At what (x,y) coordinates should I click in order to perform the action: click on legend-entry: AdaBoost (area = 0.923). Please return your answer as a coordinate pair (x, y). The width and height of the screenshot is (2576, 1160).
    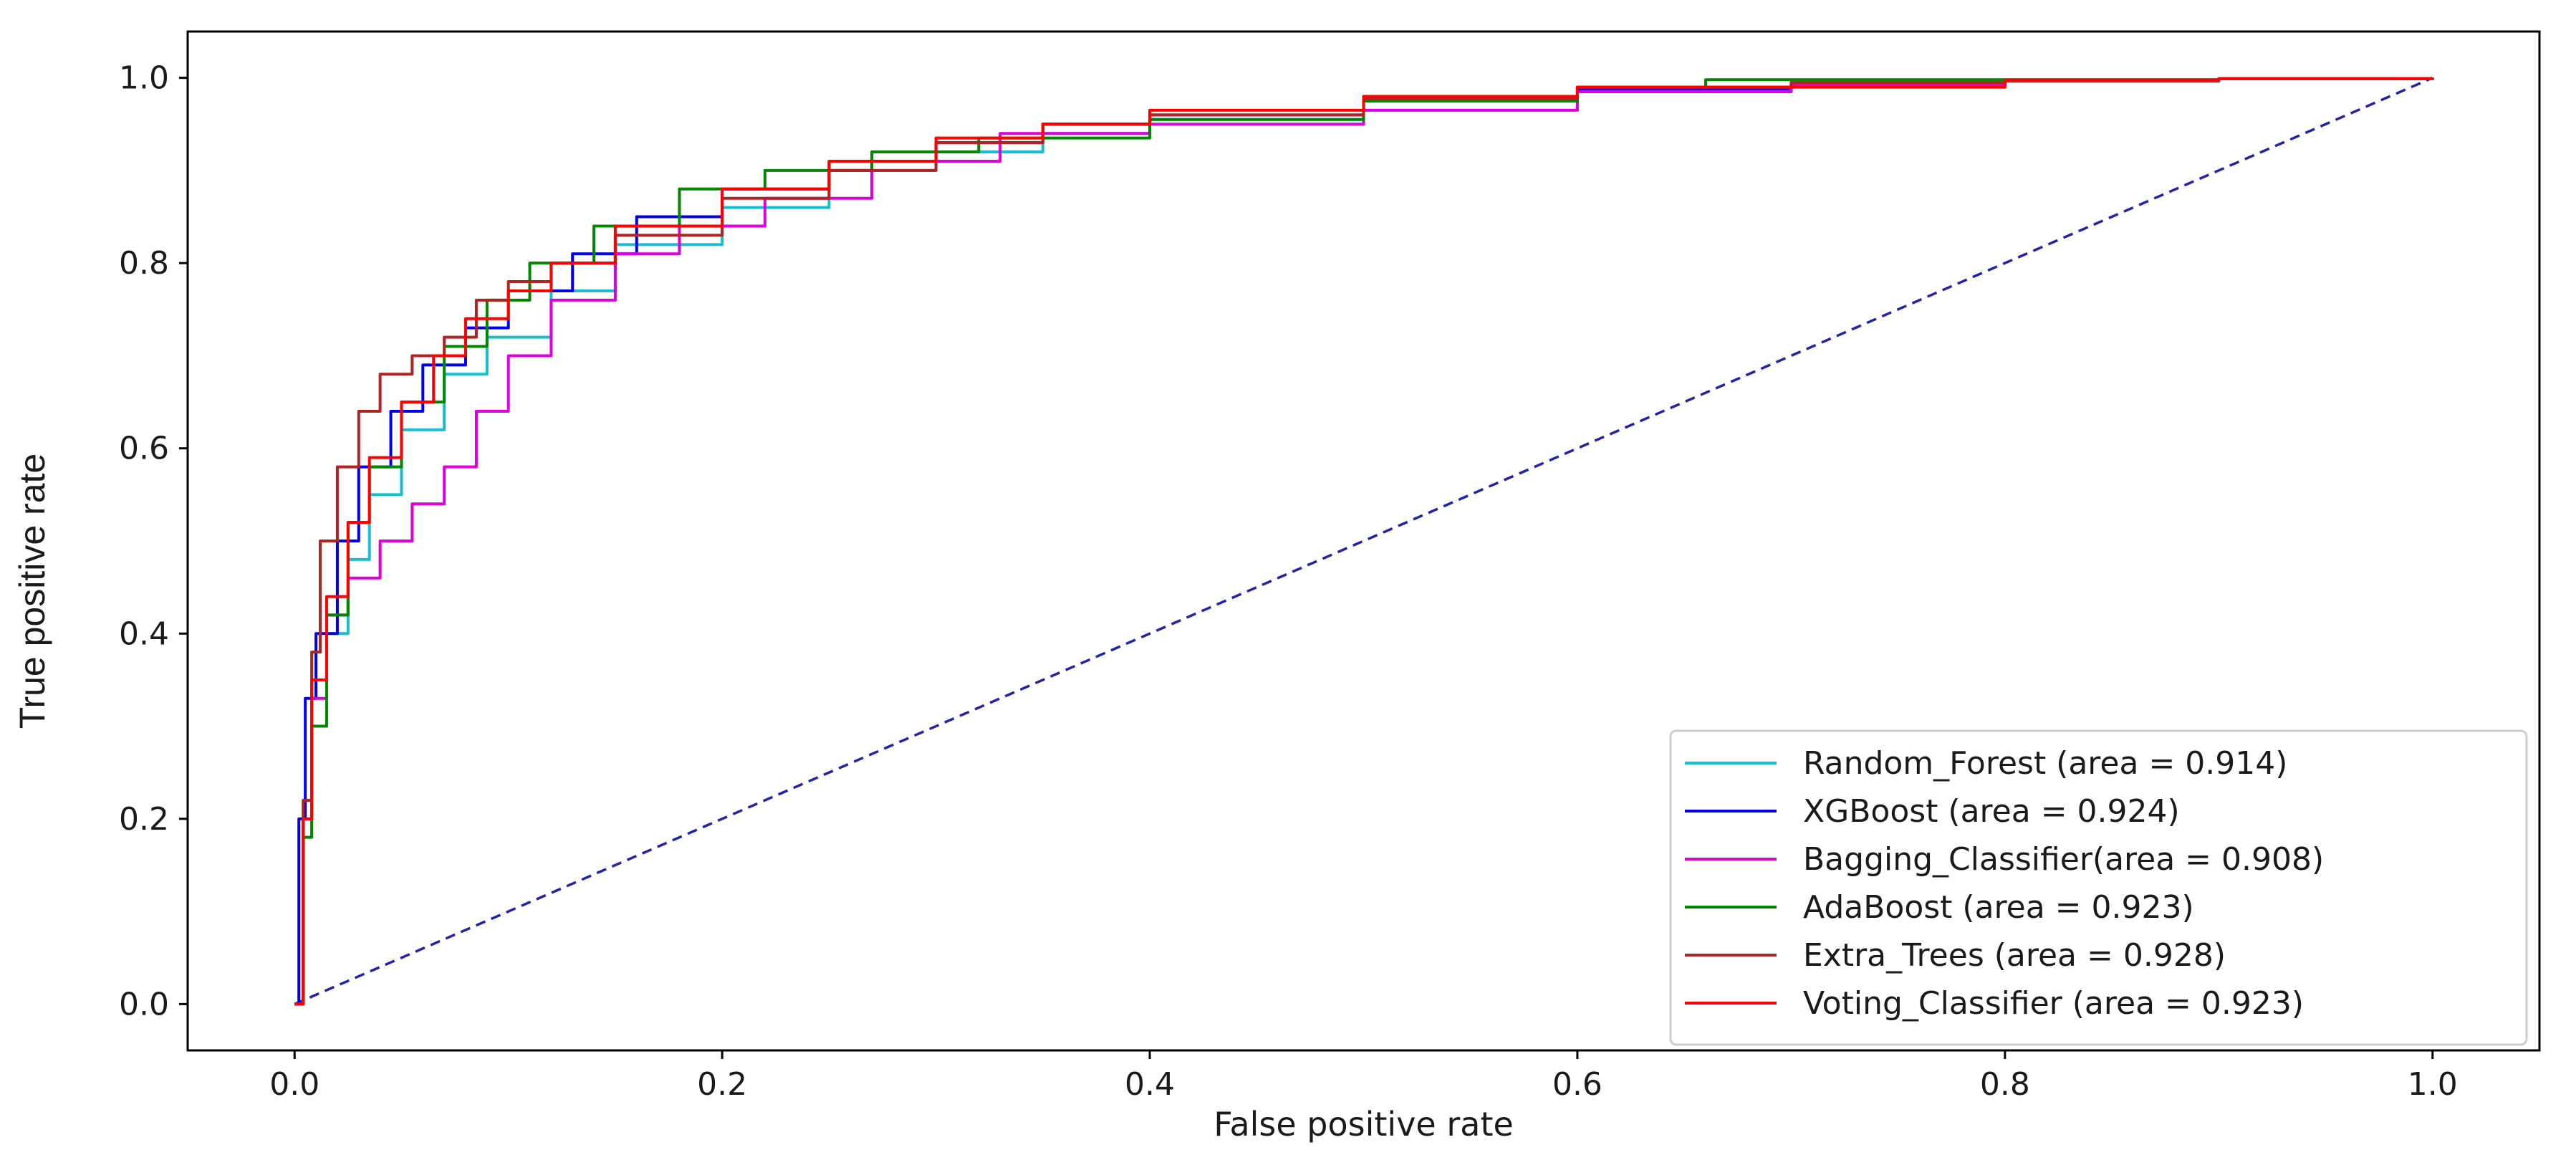
    Looking at the image, I should click on (1998, 907).